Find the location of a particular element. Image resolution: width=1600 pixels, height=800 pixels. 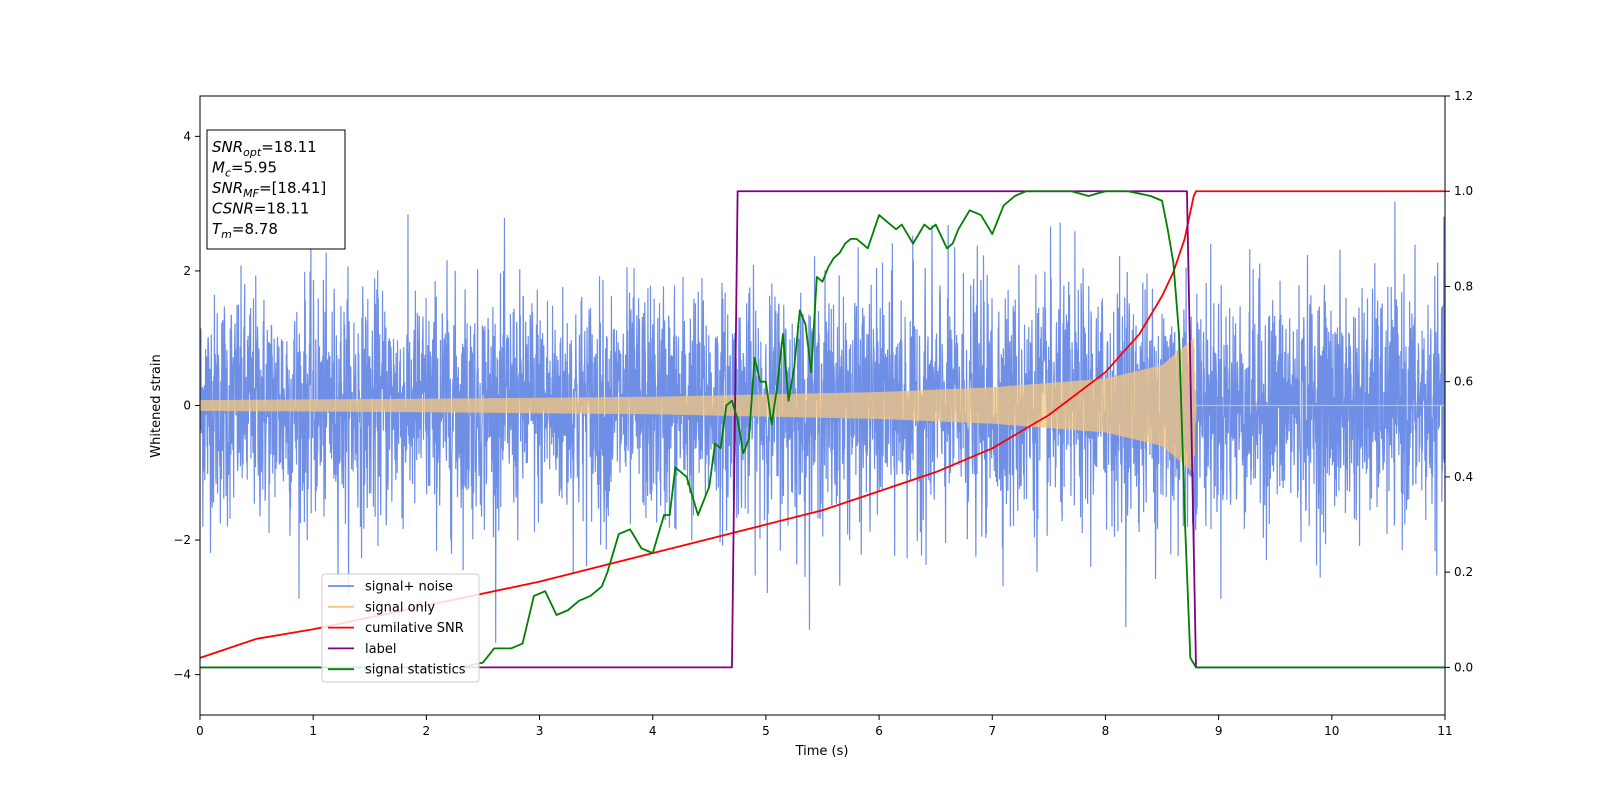

legend-entry: signal statistics is located at coordinates (397, 670).